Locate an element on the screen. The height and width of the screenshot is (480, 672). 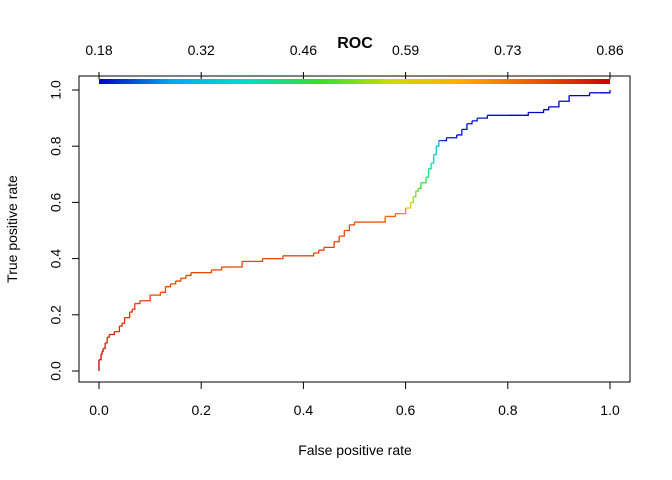
colorbar-strip is located at coordinates (354, 81).